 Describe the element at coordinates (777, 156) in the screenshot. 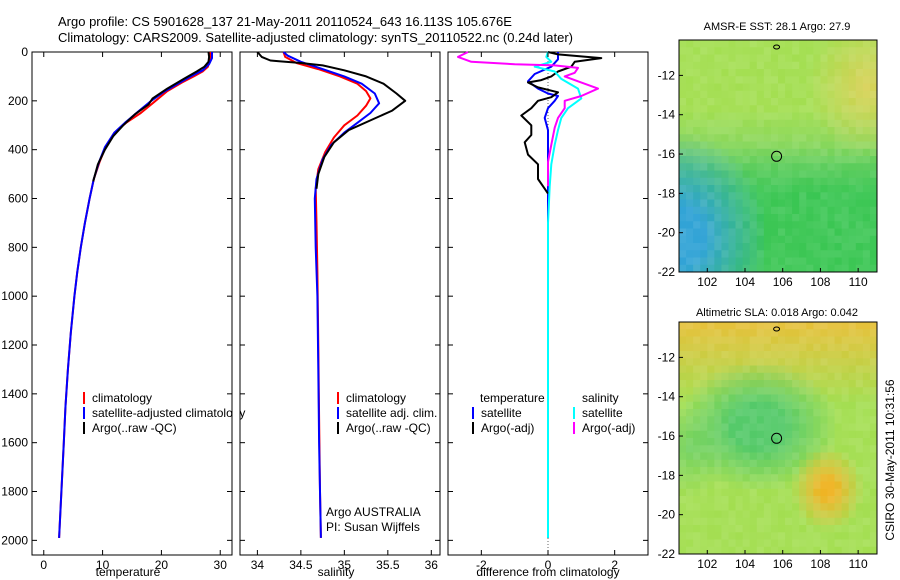

I see `argo-location-marker` at that location.